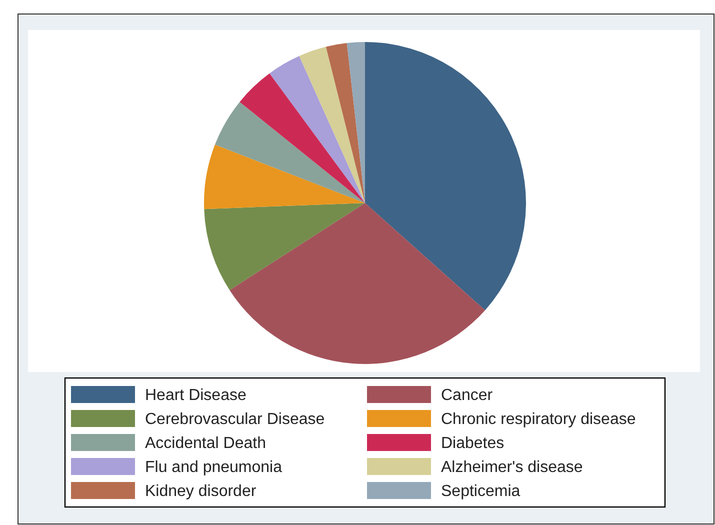  Describe the element at coordinates (201, 491) in the screenshot. I see `legend-label: Kidney disorder` at that location.